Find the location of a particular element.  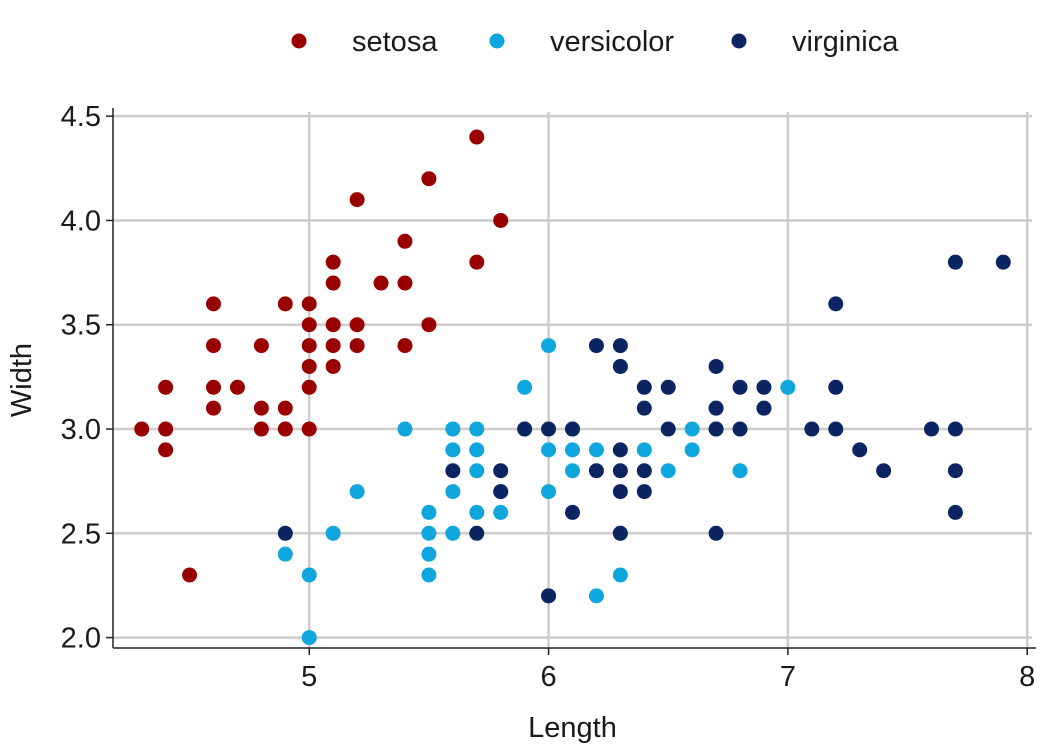

y-tick-label: 2.0 is located at coordinates (81, 639).